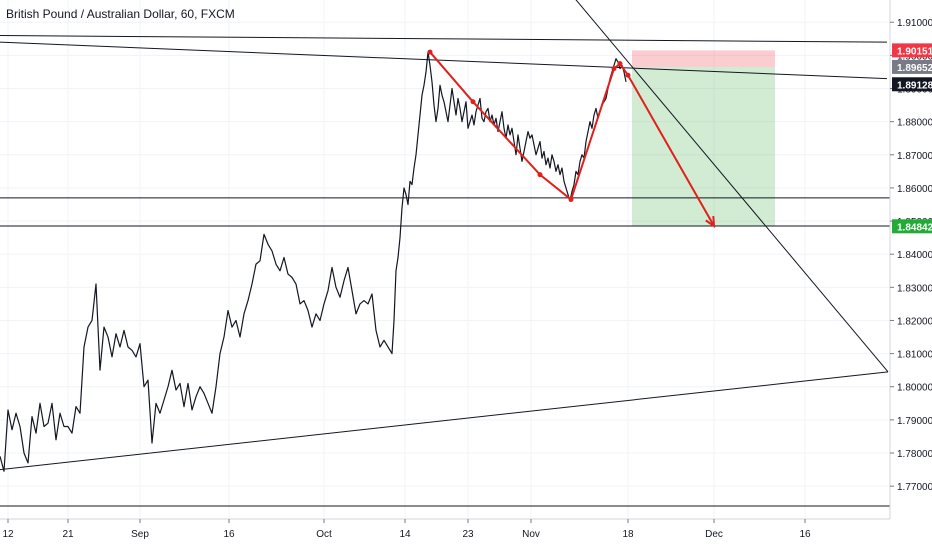 Image resolution: width=932 pixels, height=555 pixels. What do you see at coordinates (529, 126) in the screenshot?
I see `pattern-zigzag` at bounding box center [529, 126].